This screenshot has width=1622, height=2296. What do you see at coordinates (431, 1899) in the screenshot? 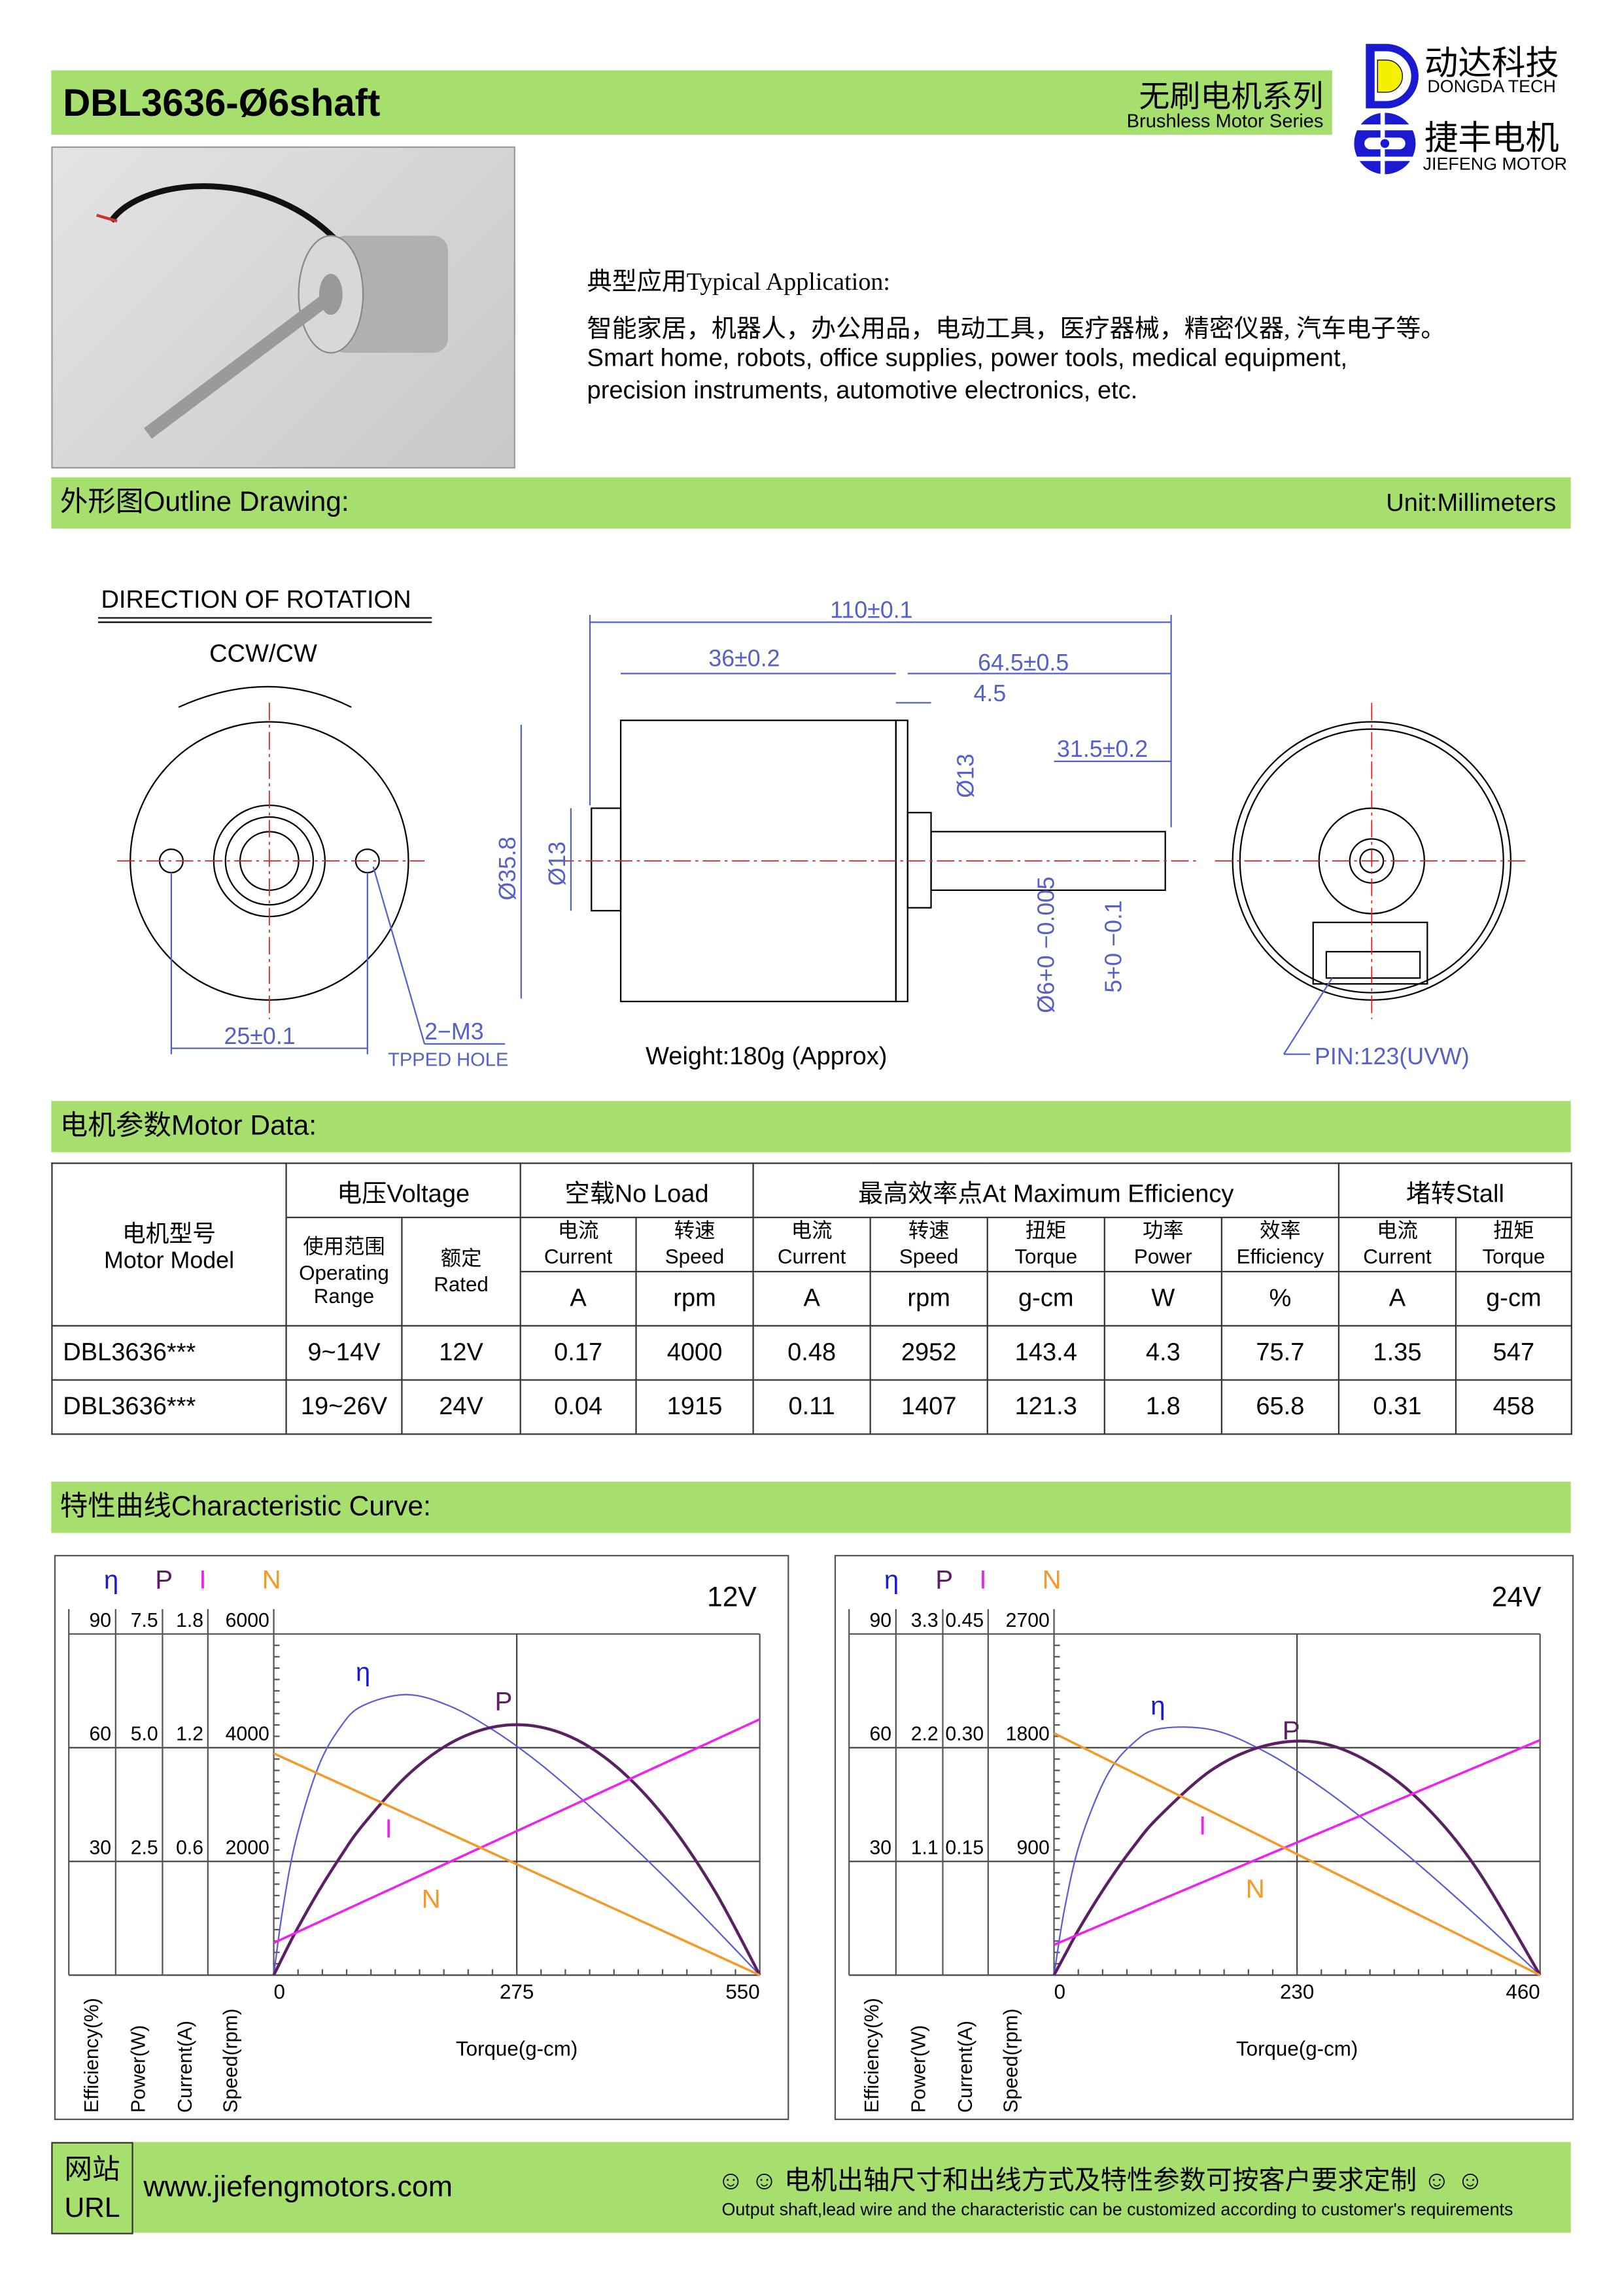
I see `series-label: N` at bounding box center [431, 1899].